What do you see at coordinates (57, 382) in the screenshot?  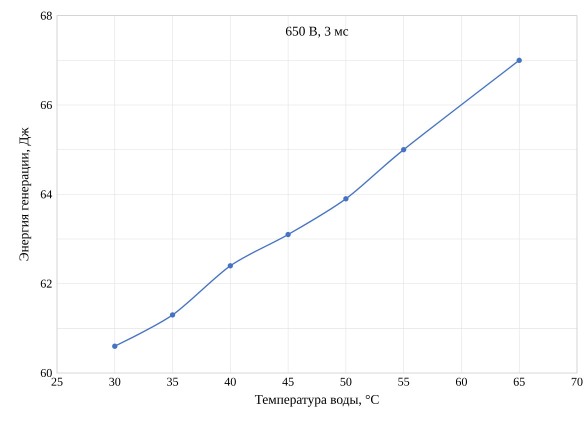 I see `x-tick-label: 25` at bounding box center [57, 382].